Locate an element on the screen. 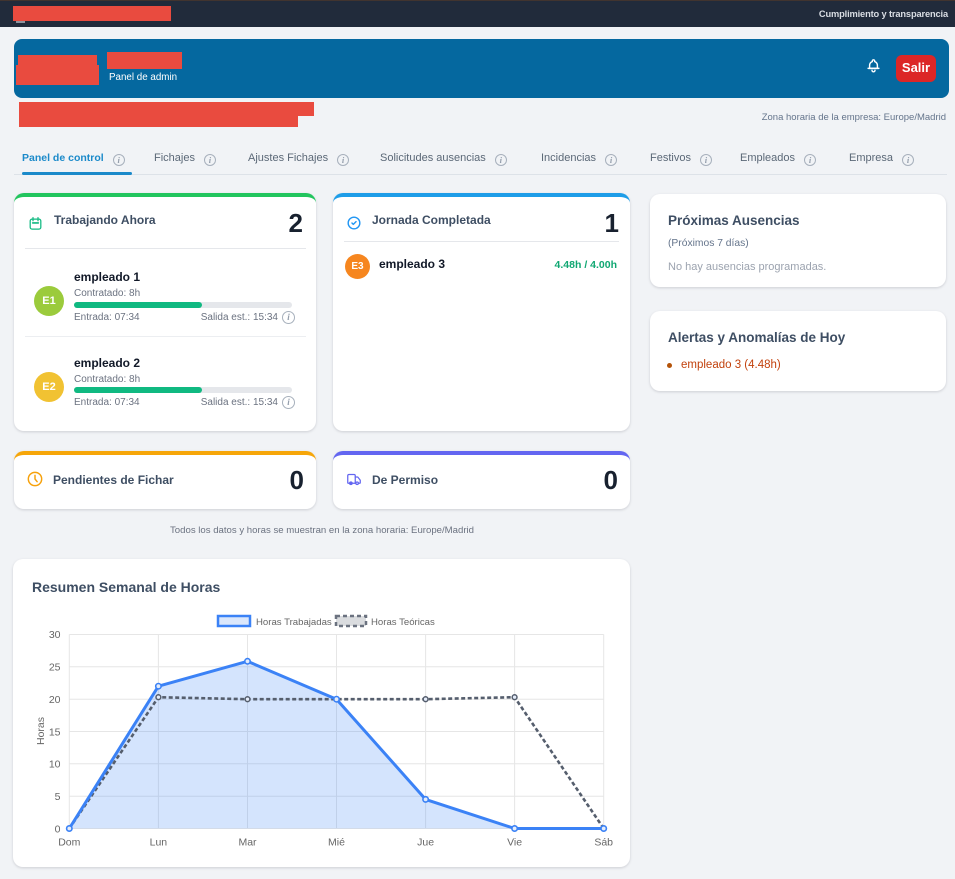 This screenshot has width=955, height=879. svg-text: Mar is located at coordinates (247, 843).